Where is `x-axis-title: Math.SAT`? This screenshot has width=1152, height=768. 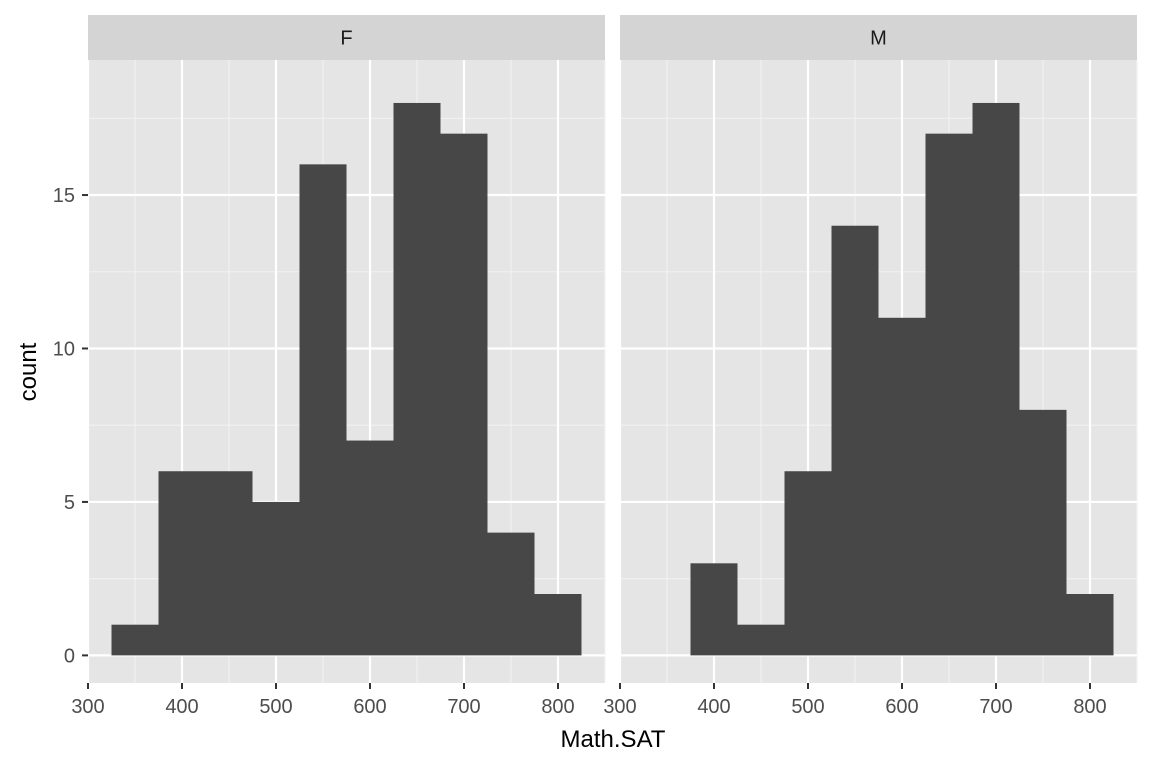 x-axis-title: Math.SAT is located at coordinates (613, 739).